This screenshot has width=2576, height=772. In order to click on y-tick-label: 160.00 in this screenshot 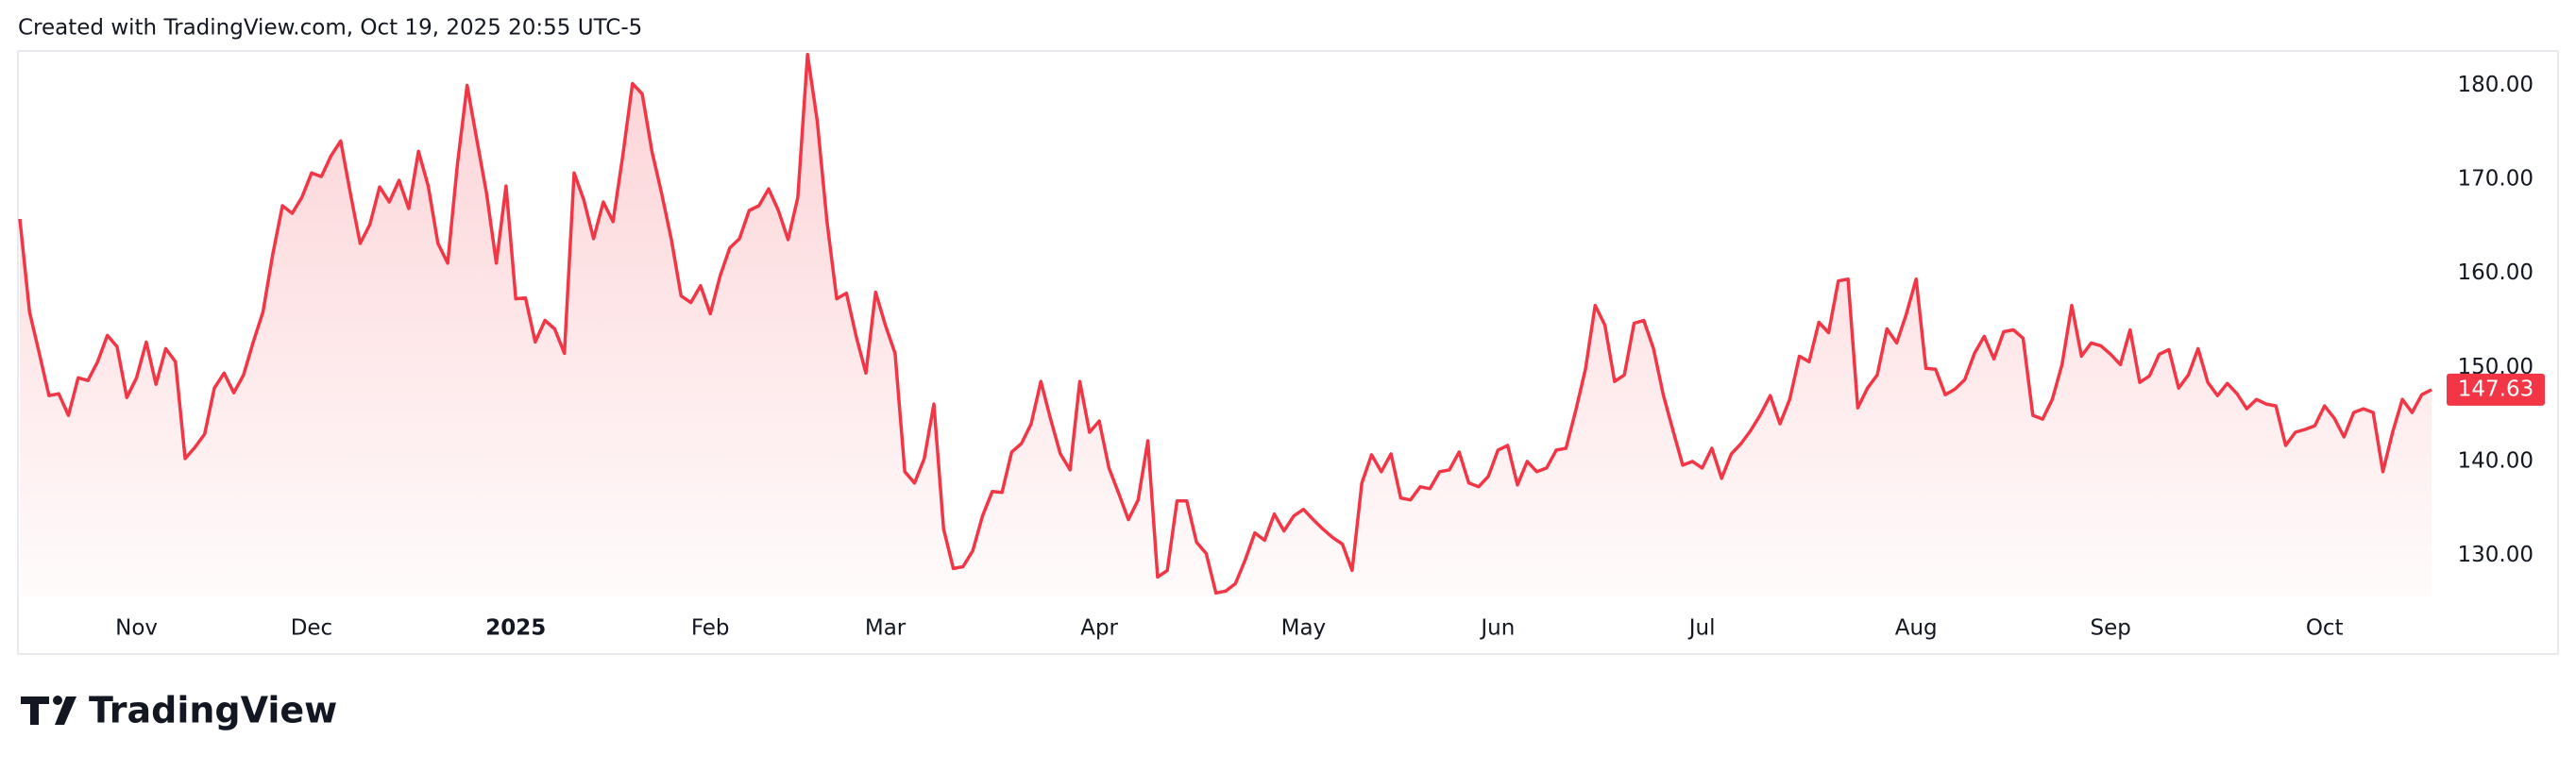, I will do `click(2496, 272)`.